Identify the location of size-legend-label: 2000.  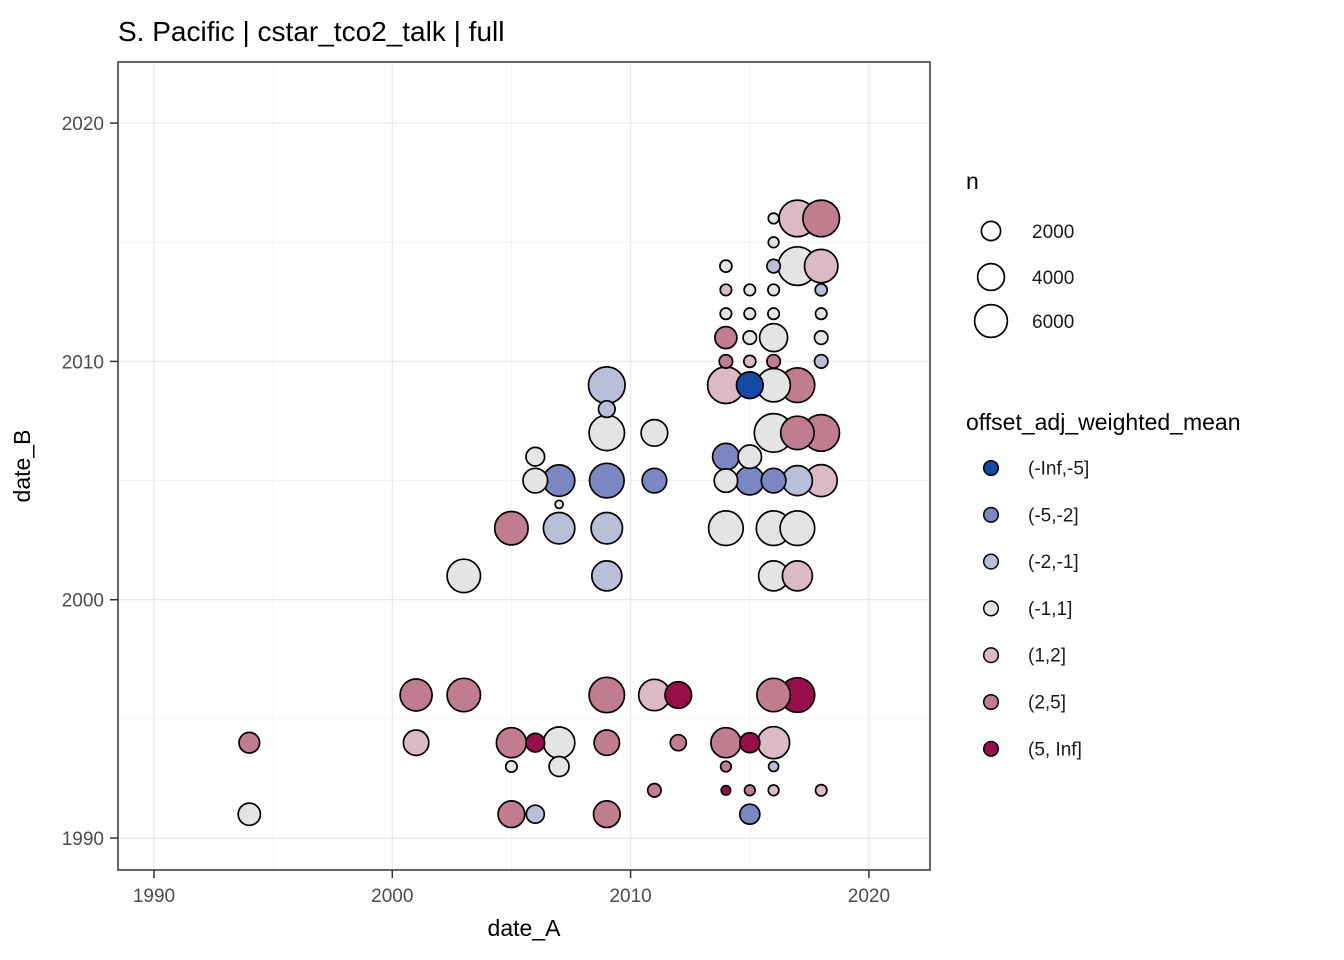
(1053, 232).